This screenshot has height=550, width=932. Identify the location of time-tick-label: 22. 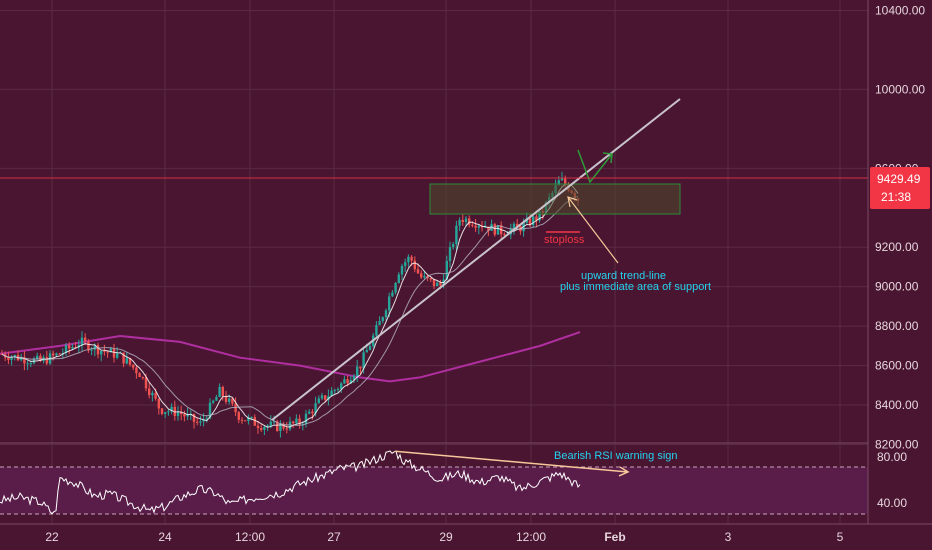
(52, 537).